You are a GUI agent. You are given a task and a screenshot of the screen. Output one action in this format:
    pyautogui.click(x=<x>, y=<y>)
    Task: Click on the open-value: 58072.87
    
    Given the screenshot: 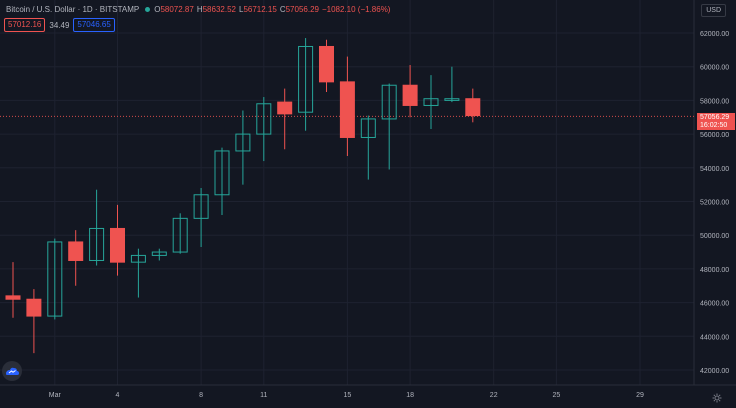 What is the action you would take?
    pyautogui.click(x=177, y=9)
    